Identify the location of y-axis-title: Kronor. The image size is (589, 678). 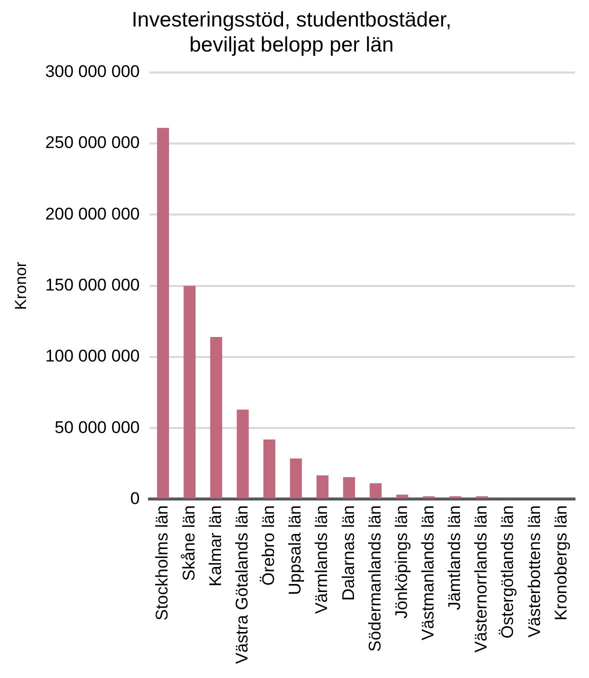
(21, 285).